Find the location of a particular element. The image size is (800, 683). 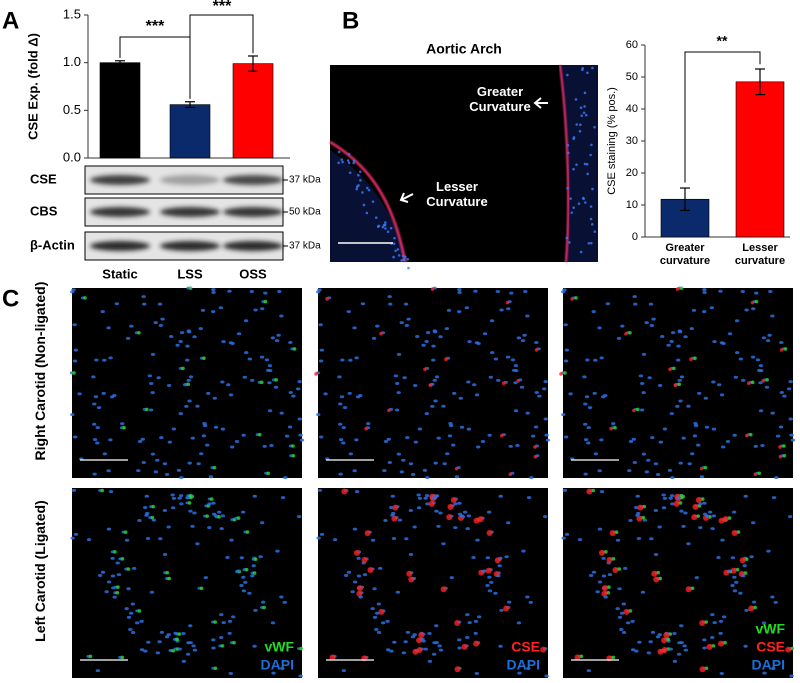

stain-legend: DAPI is located at coordinates (277, 665).